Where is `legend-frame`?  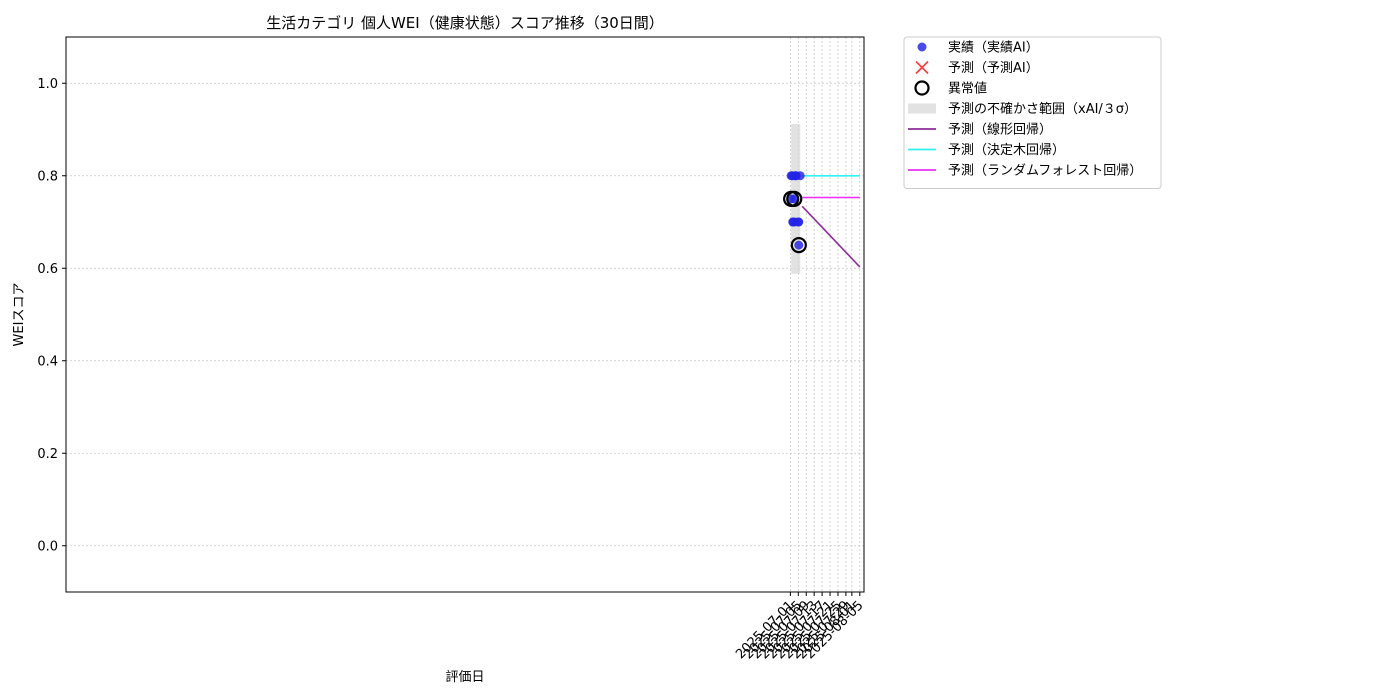 legend-frame is located at coordinates (1032, 112).